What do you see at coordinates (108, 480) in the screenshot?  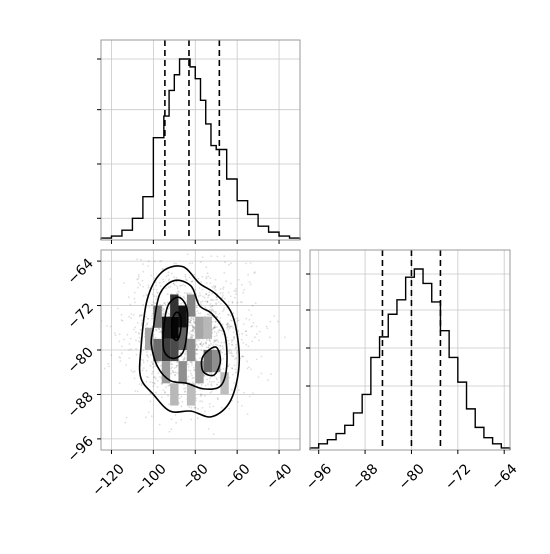 I see `bottom-left-xtick-label-0: −120` at bounding box center [108, 480].